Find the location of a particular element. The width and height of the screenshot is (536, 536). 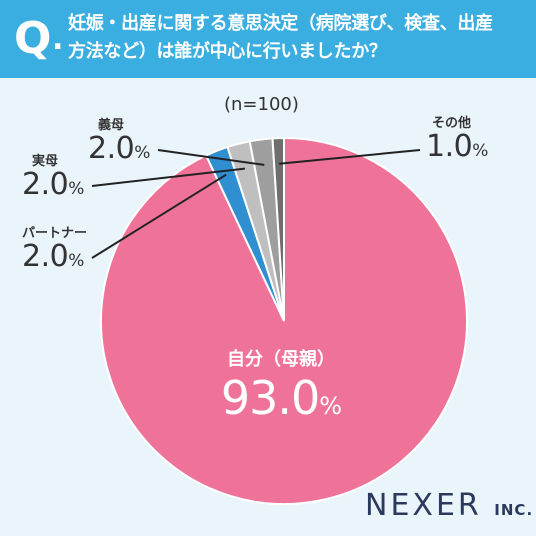

unit-self: % is located at coordinates (330, 406).